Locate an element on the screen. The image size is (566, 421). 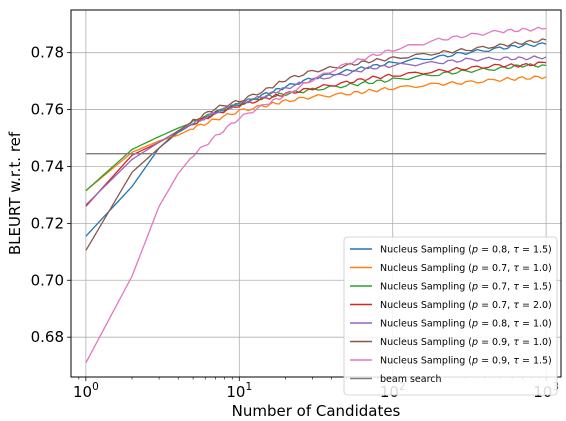
x-tick-label: 10⁰ is located at coordinates (86, 391).